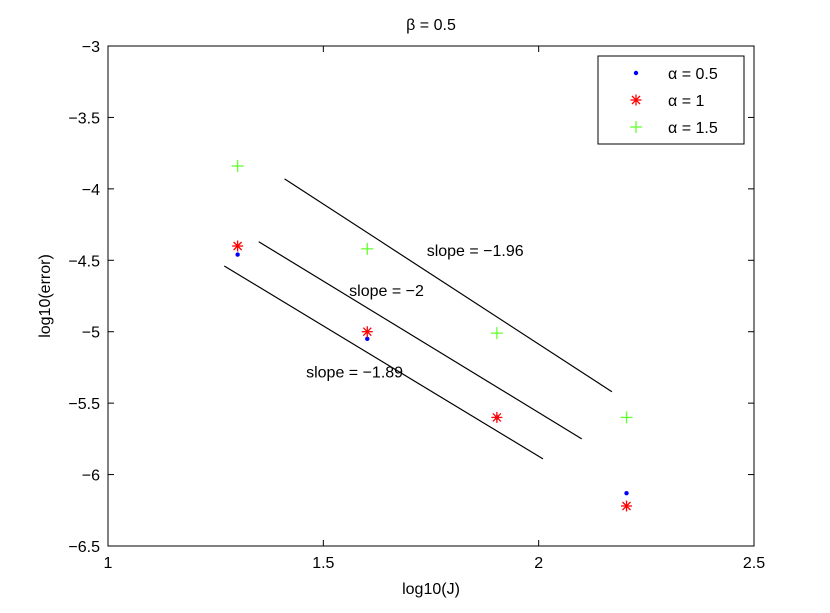  I want to click on x-axis-label: log10(J), so click(431, 589).